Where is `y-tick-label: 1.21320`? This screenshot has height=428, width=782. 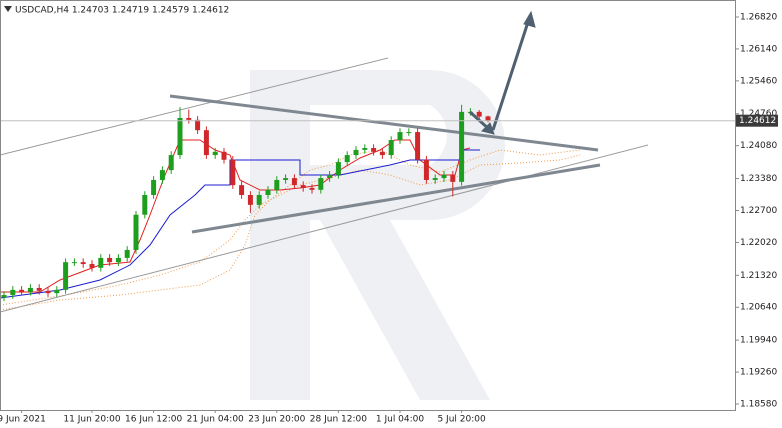 y-tick-label: 1.21320 is located at coordinates (758, 276).